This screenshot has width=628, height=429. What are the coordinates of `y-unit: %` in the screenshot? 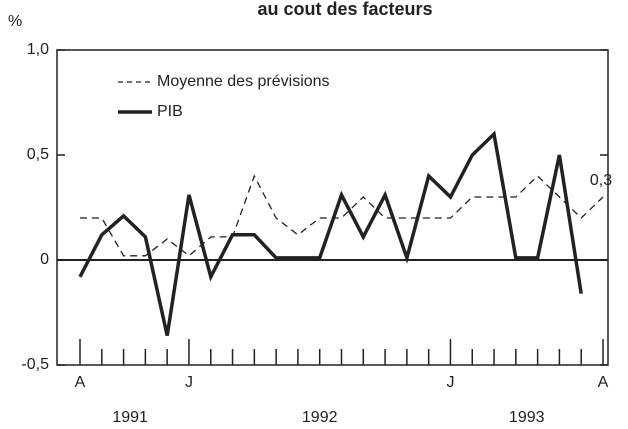 It's located at (15, 21).